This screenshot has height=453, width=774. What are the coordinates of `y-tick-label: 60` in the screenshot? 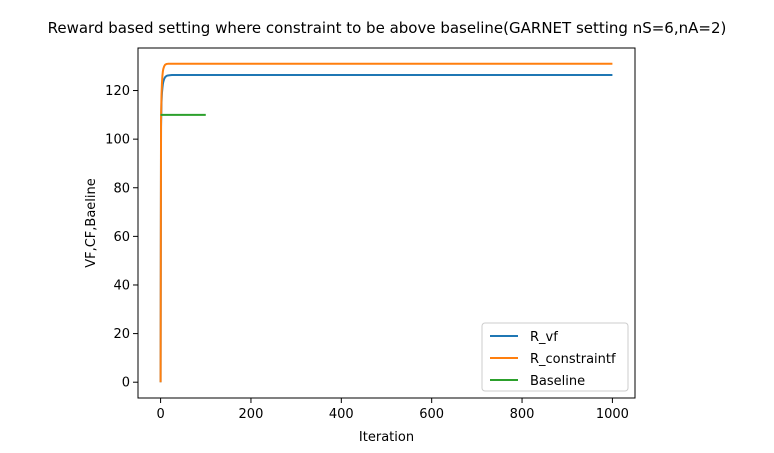 It's located at (121, 237).